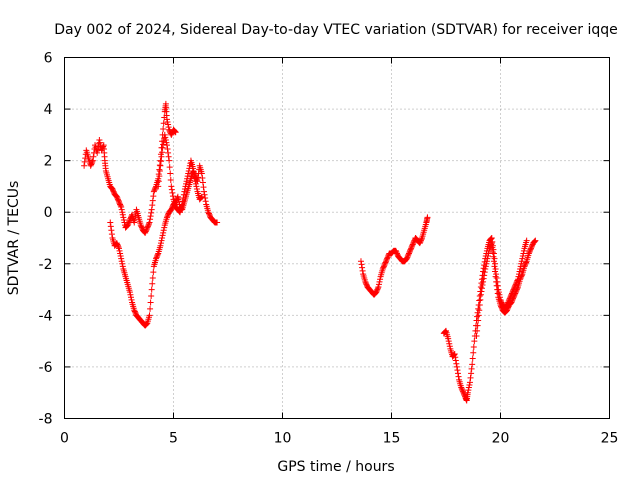  I want to click on x-tick-labels: 0 5 10 15 20 25, so click(339, 439).